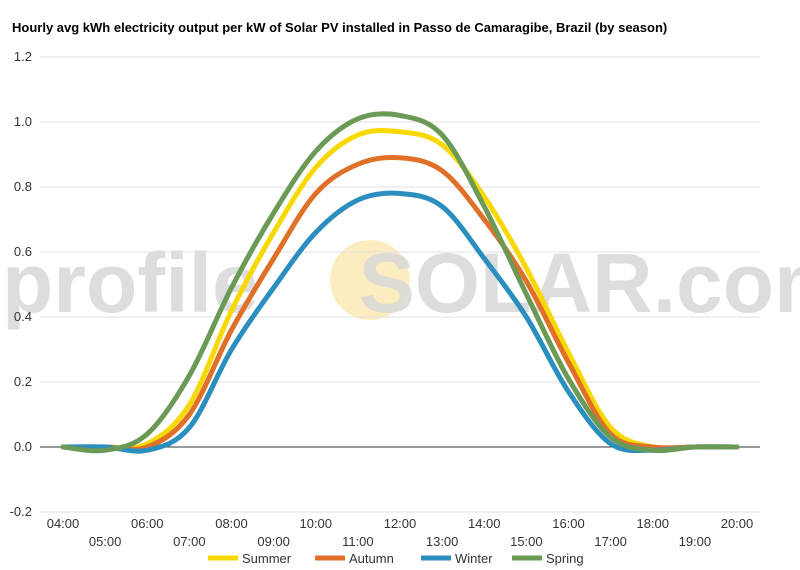 The image size is (800, 570). I want to click on y-tick-label: 0.4, so click(23, 316).